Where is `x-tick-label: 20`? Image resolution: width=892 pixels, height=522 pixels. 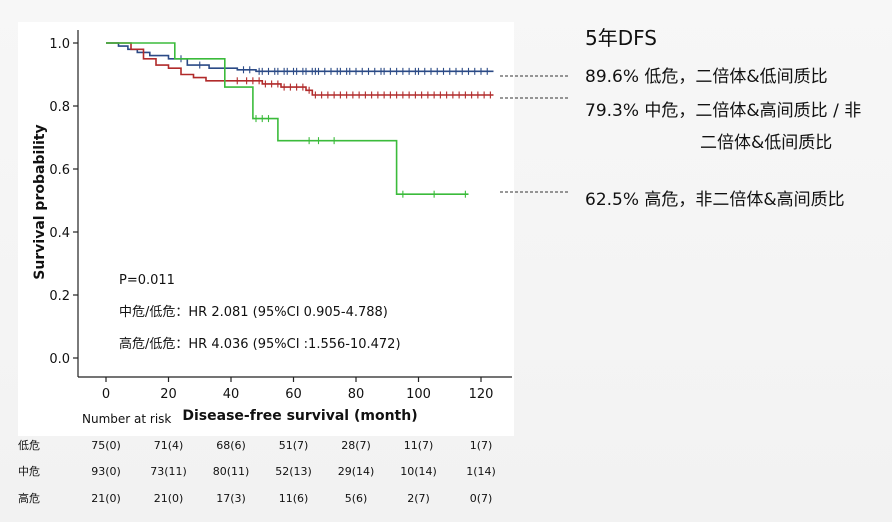
x-tick-label: 20 is located at coordinates (168, 394).